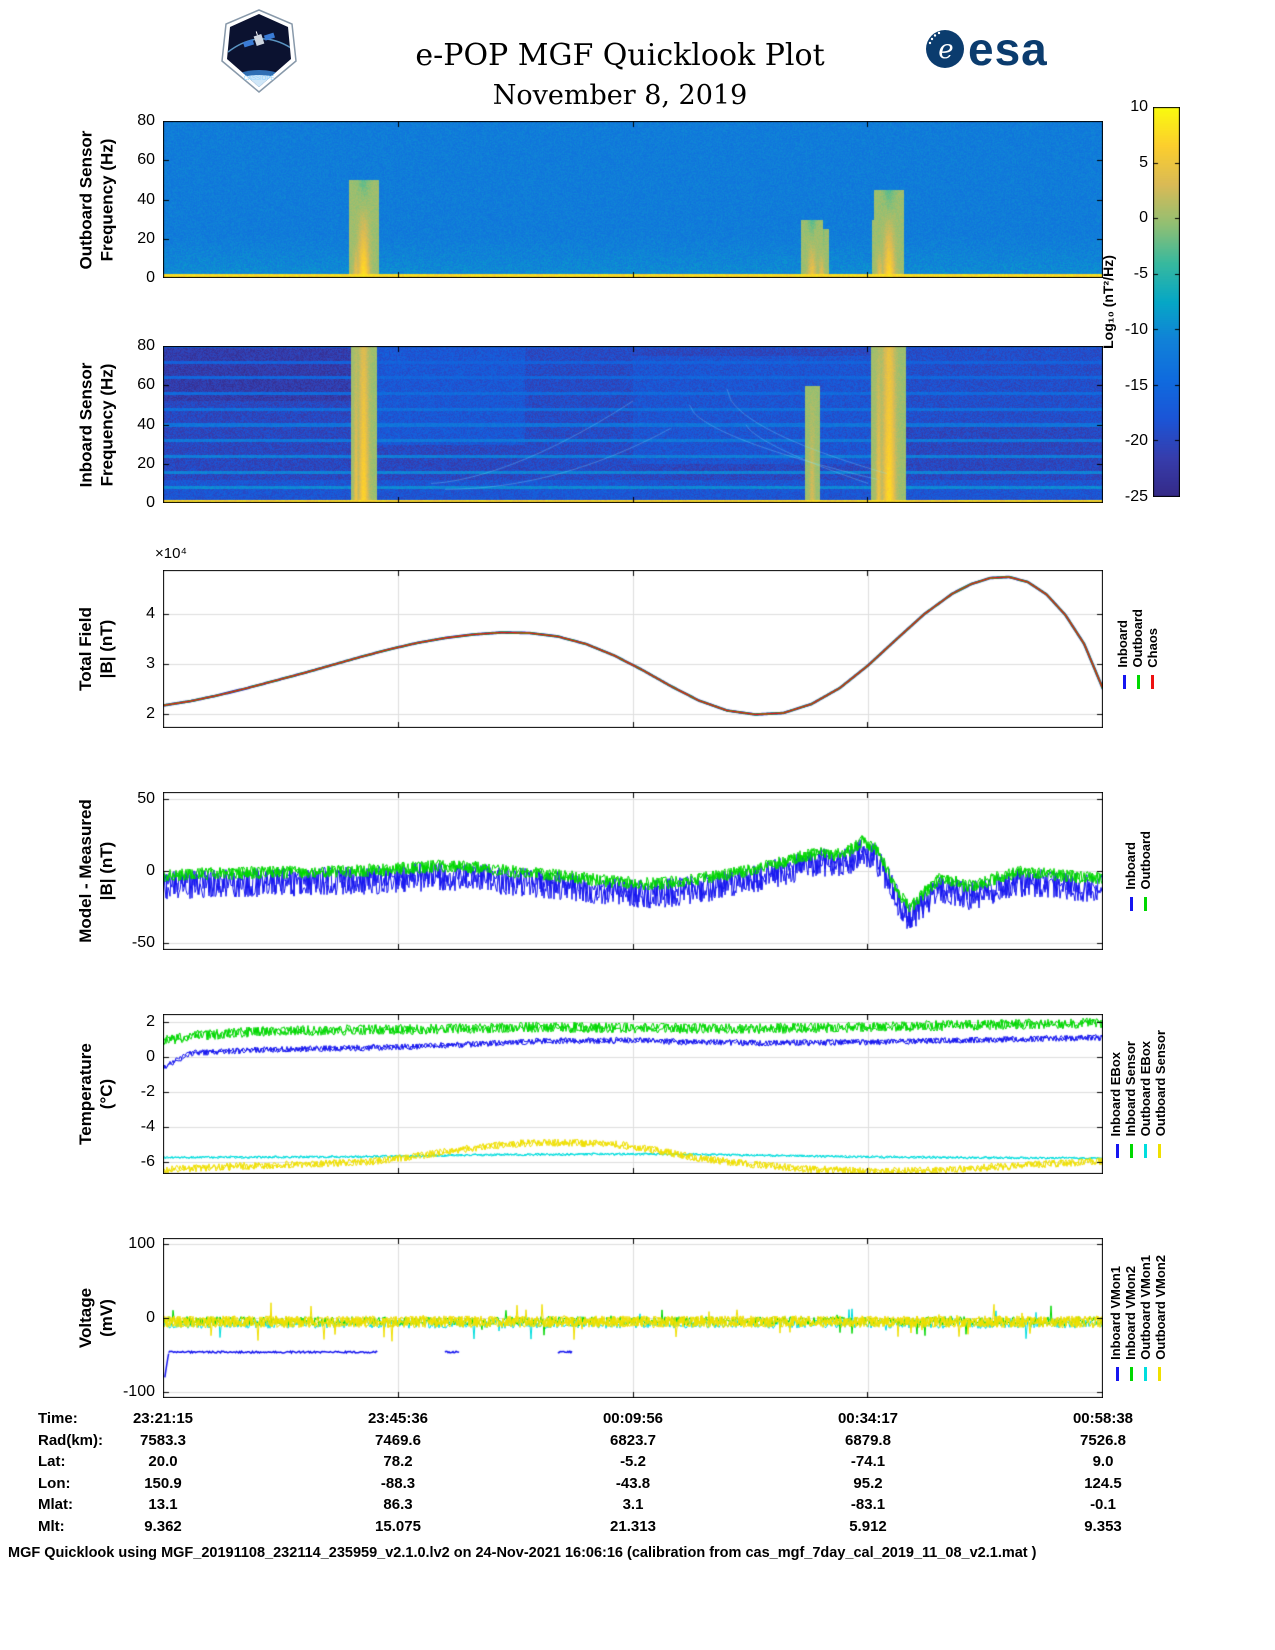  I want to click on table-cell: 20.0, so click(163, 1461).